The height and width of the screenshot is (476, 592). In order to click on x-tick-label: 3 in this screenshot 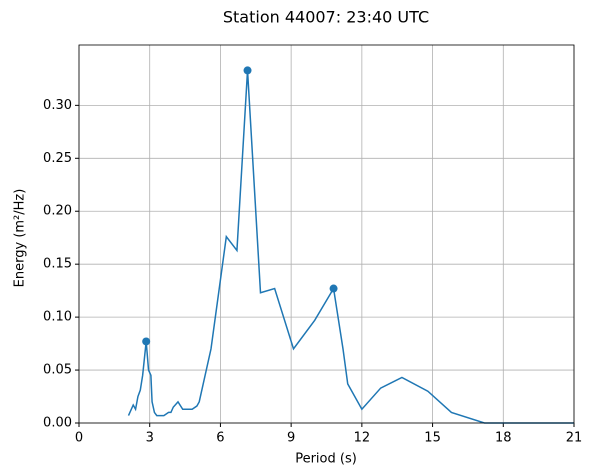, I will do `click(150, 438)`.